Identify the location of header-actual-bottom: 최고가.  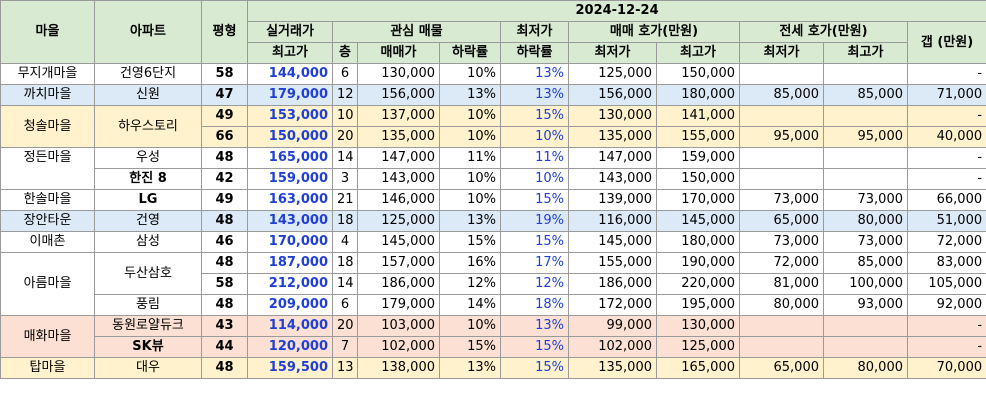
(290, 53).